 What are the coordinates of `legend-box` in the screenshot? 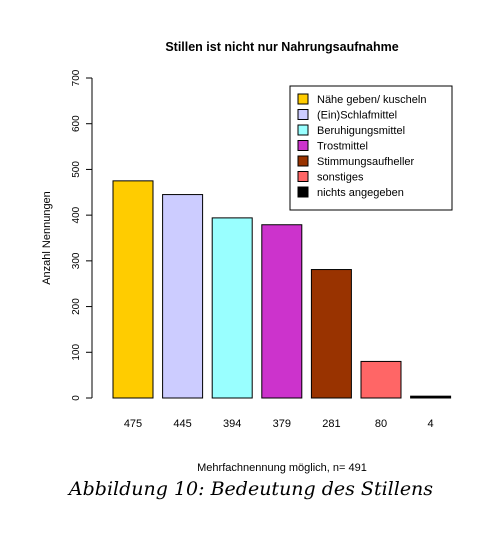 It's located at (371, 148).